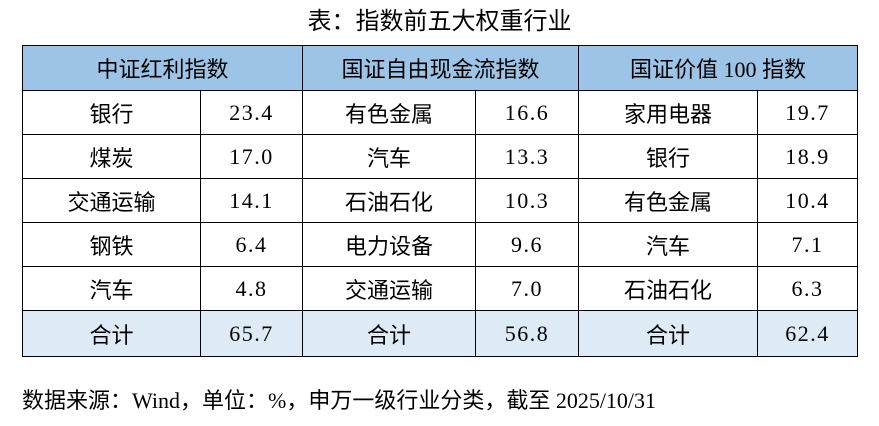 The width and height of the screenshot is (879, 426). What do you see at coordinates (251, 244) in the screenshot?
I see `weight-cell: 6.4` at bounding box center [251, 244].